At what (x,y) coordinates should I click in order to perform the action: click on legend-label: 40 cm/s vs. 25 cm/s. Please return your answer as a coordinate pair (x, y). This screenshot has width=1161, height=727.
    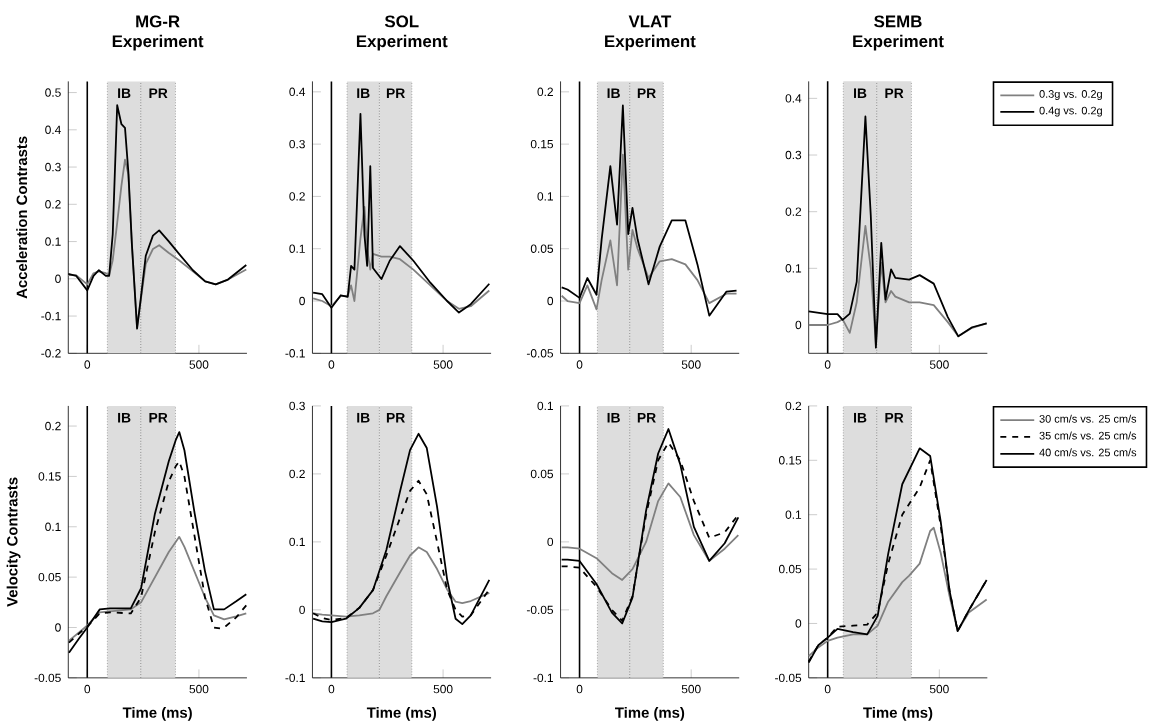
    Looking at the image, I should click on (1088, 452).